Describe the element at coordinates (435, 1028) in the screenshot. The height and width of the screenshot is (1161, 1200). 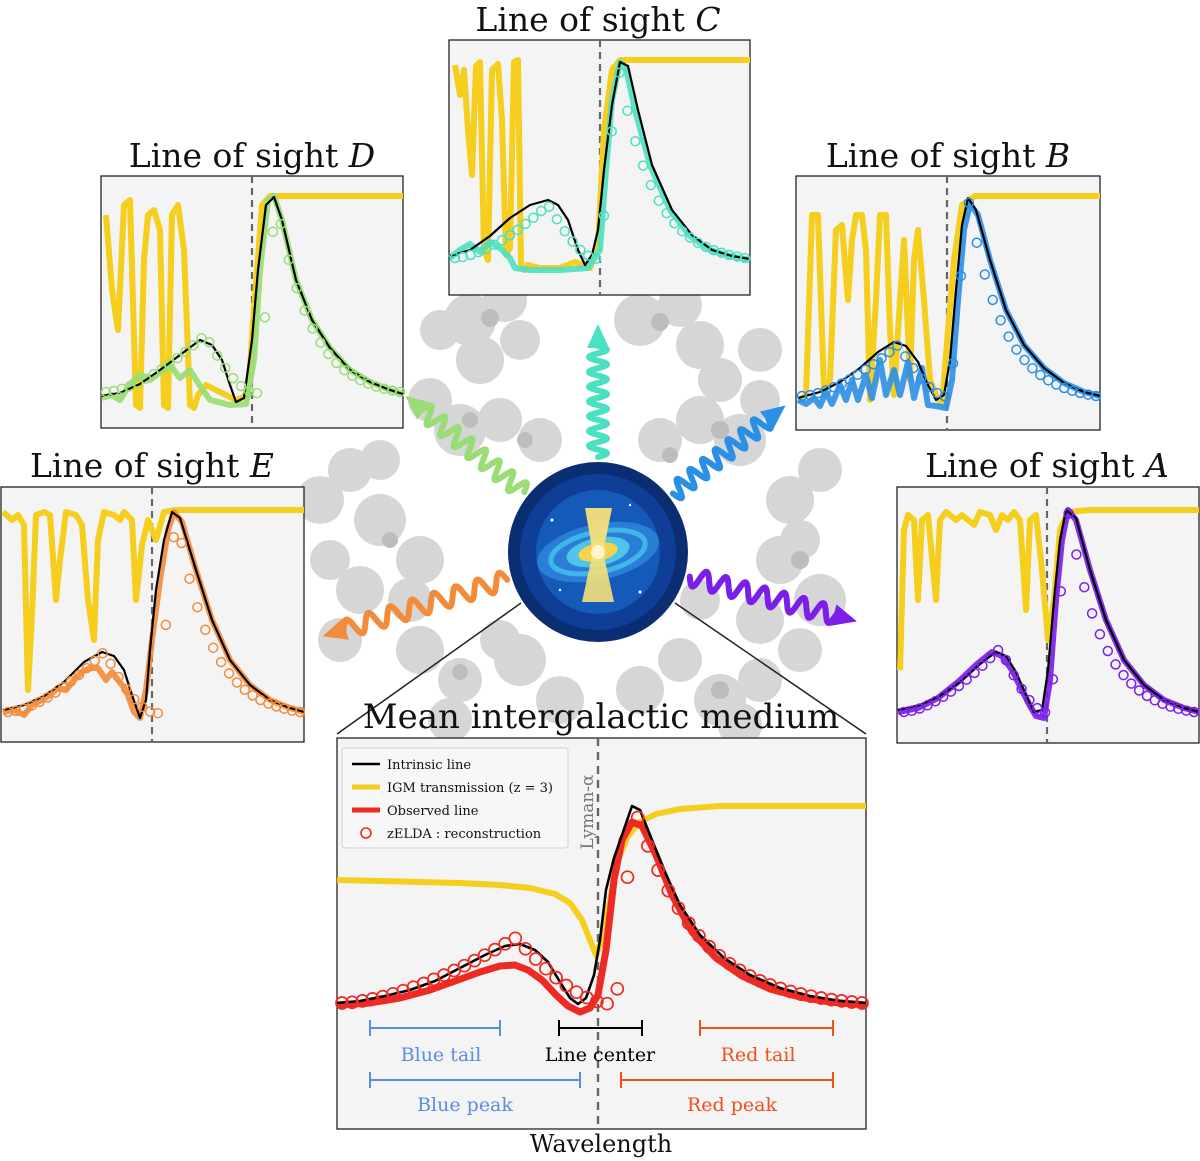
I see `bracket-blue-tail` at that location.